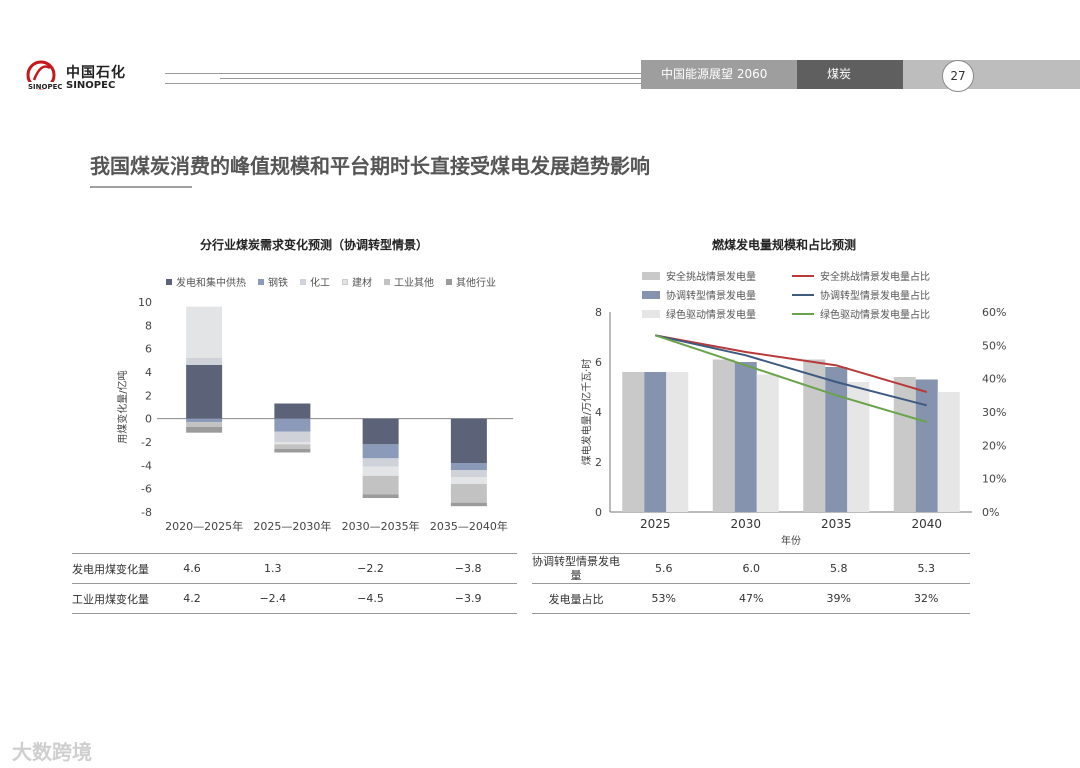 The image size is (1080, 768). What do you see at coordinates (576, 598) in the screenshot?
I see `table-row-label: 发电量占比` at bounding box center [576, 598].